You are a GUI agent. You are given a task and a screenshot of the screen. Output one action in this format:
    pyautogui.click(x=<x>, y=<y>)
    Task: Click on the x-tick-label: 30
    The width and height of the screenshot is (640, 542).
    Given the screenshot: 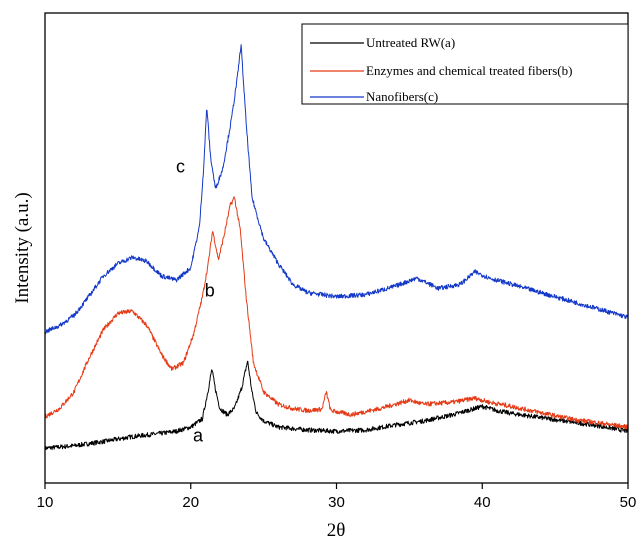 What is the action you would take?
    pyautogui.click(x=336, y=502)
    